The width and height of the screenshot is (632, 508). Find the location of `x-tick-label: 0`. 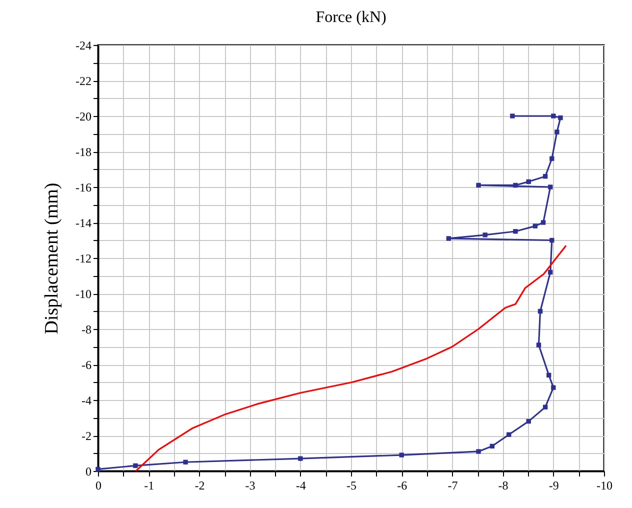

x-tick-label: 0 is located at coordinates (99, 485).